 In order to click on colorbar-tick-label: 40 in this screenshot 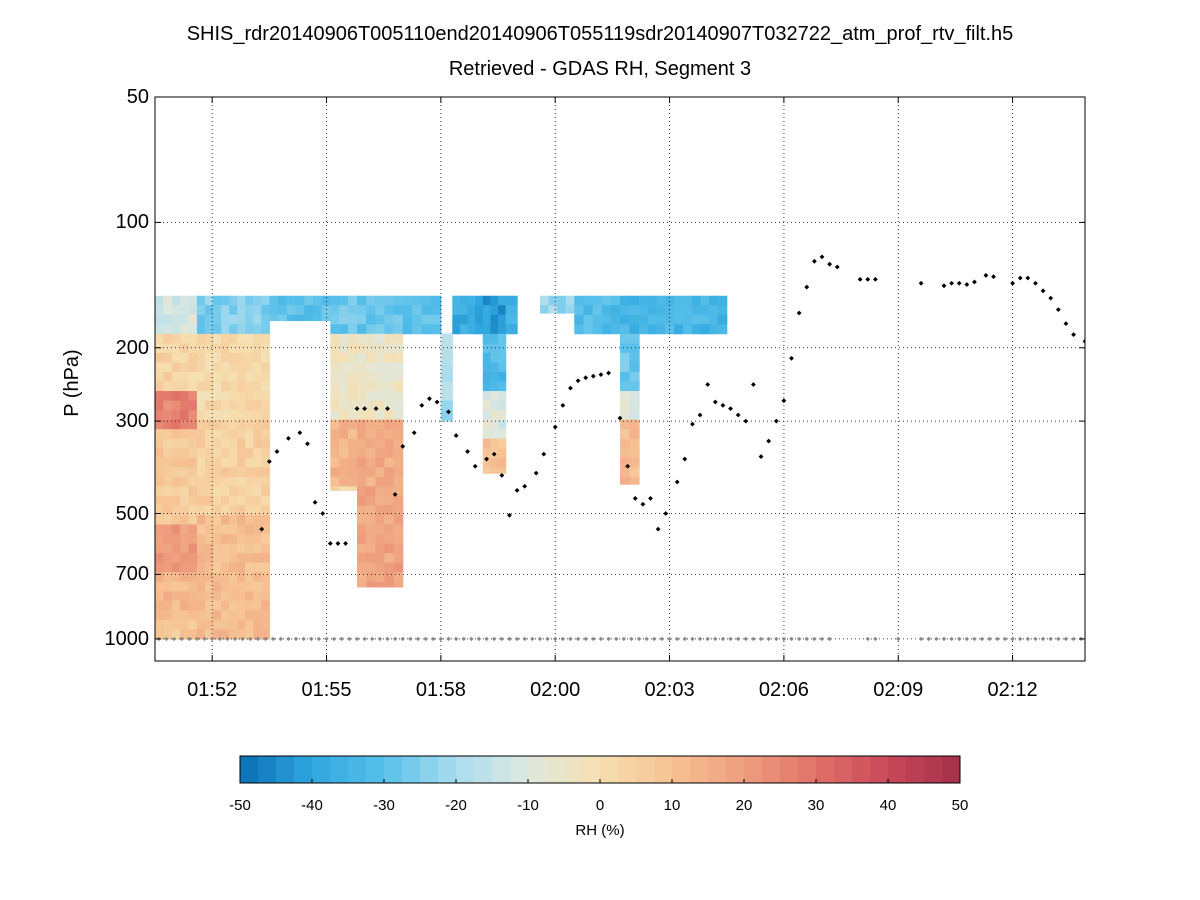, I will do `click(888, 805)`.